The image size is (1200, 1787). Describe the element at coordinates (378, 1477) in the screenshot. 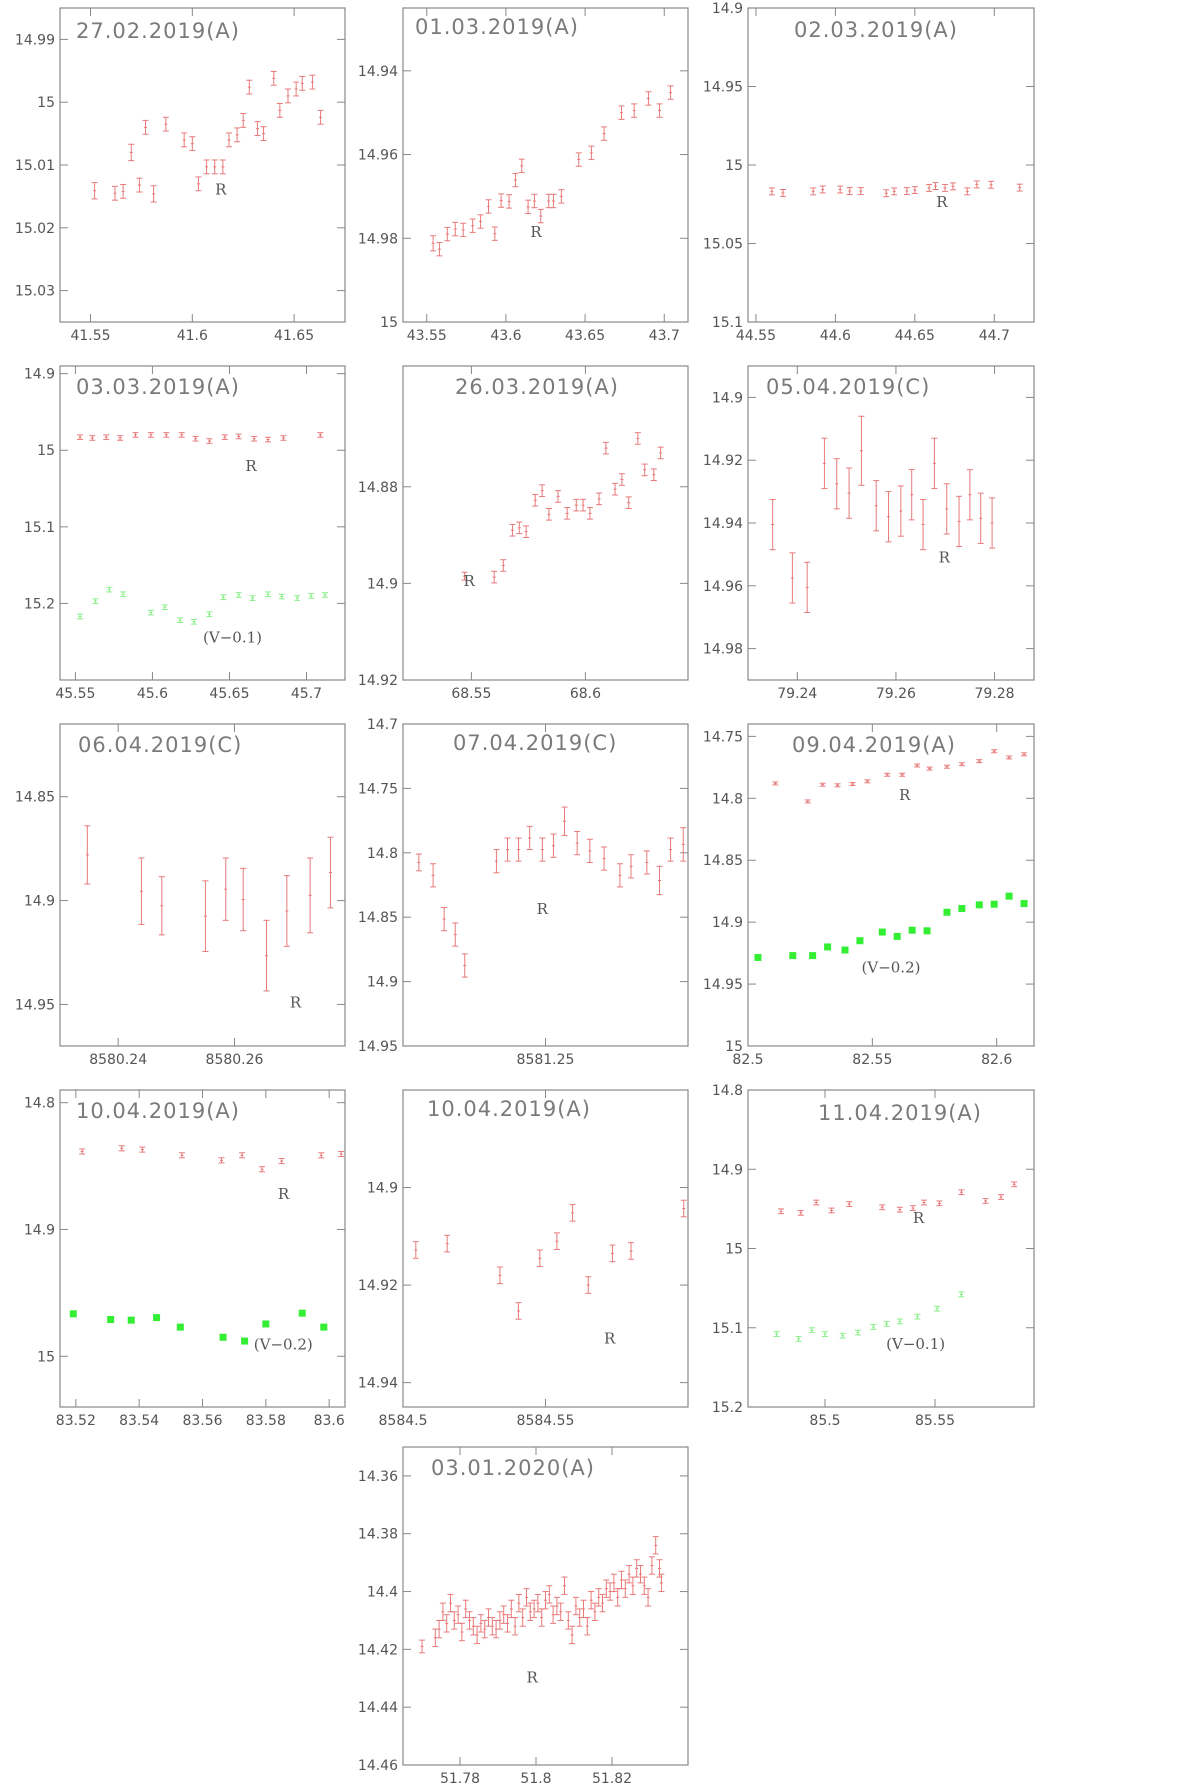

I see `y-tick-label: 14.36` at that location.